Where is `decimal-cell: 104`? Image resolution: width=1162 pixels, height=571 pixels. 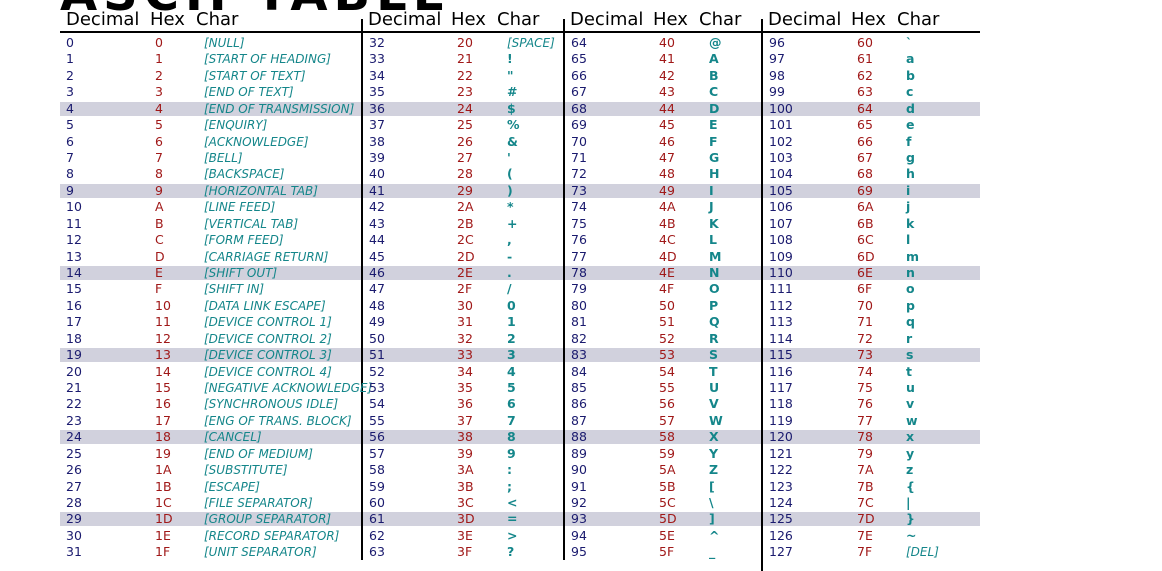 decimal-cell: 104 is located at coordinates (781, 174).